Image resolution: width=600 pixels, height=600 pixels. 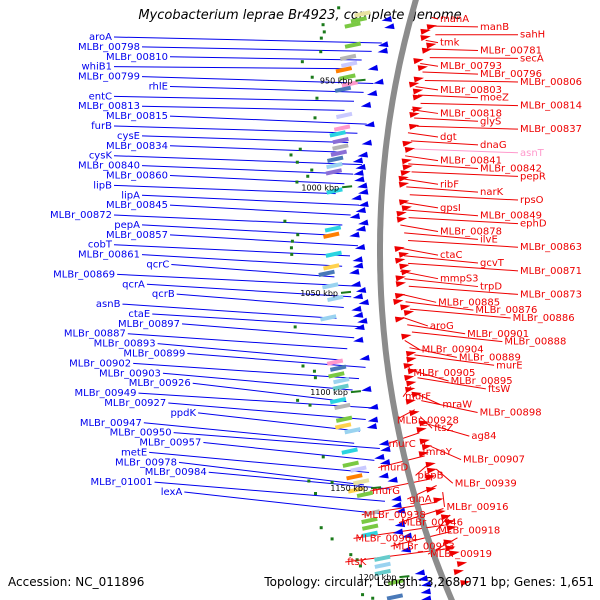 What do you see at coordinates (489, 239) in the screenshot?
I see `gene-label-ilve: ilvE` at bounding box center [489, 239].